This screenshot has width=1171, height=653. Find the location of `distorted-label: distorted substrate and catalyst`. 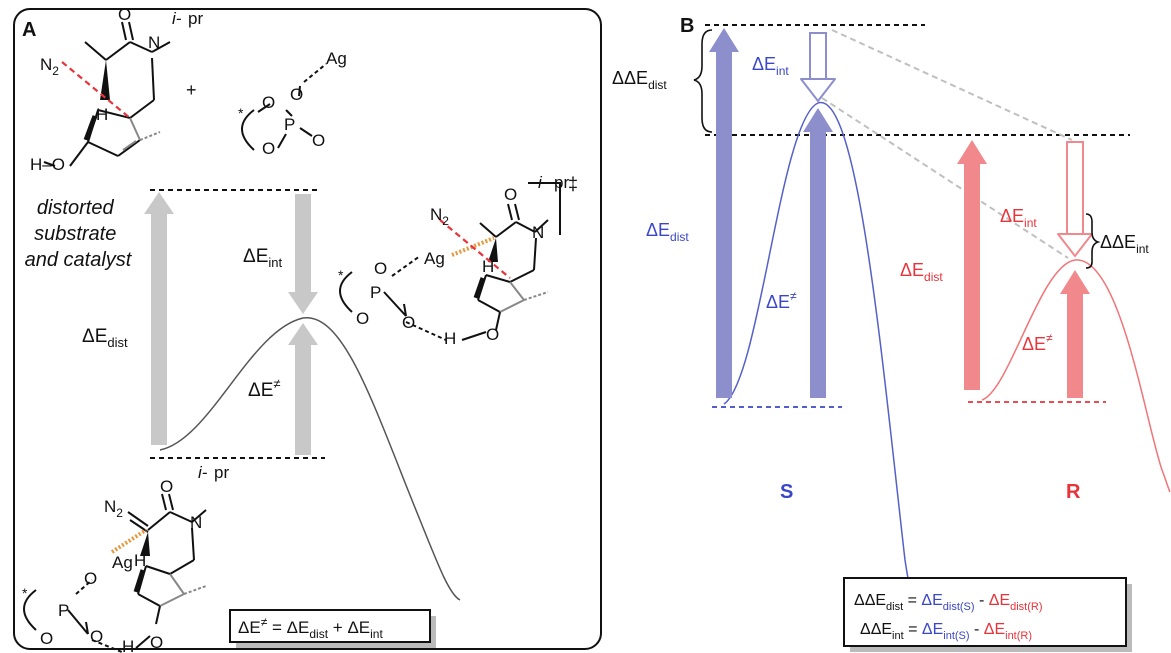

distorted-label: distorted substrate and catalyst is located at coordinates (79, 234).